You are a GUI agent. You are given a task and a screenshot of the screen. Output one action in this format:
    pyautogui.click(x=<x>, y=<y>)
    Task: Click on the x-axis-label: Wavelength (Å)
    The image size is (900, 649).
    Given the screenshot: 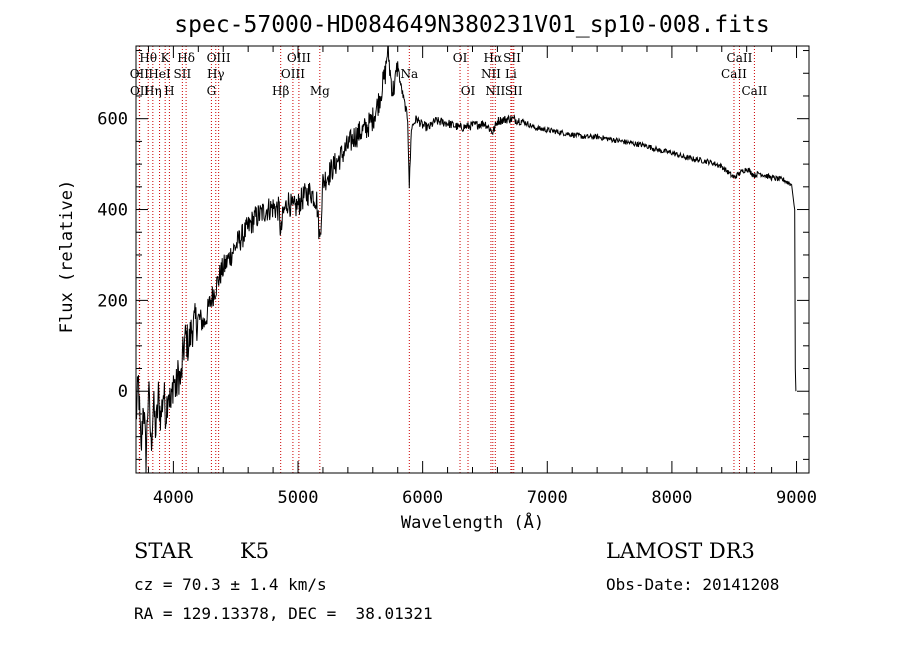 What is the action you would take?
    pyautogui.click(x=472, y=522)
    